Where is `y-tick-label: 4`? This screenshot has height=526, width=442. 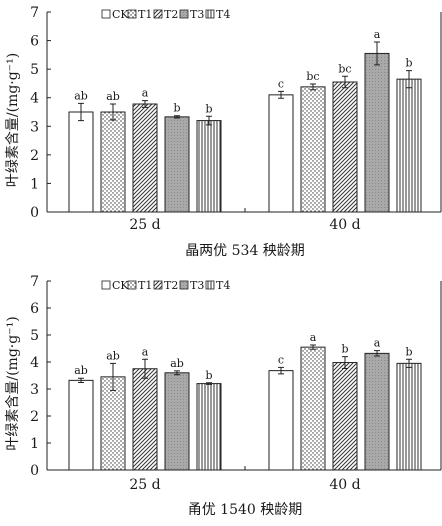
y-tick-label: 4 is located at coordinates (34, 99).